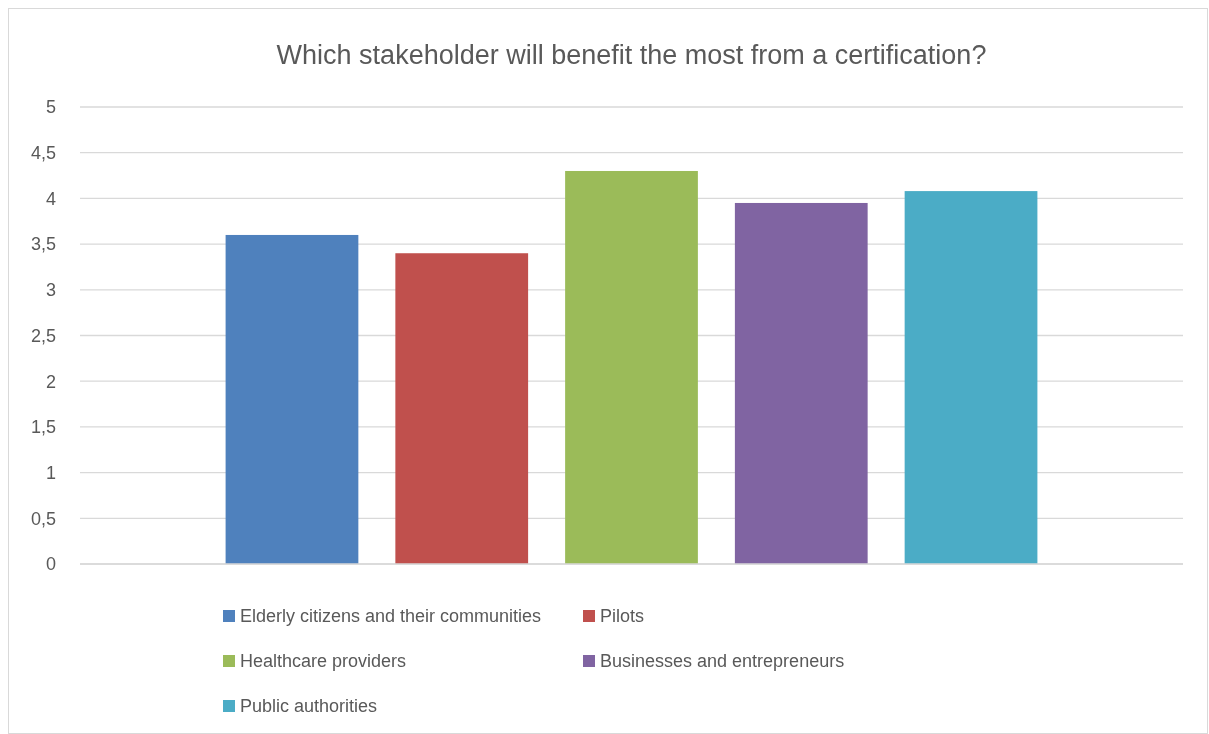  I want to click on y-tick-label: 0, so click(50, 564).